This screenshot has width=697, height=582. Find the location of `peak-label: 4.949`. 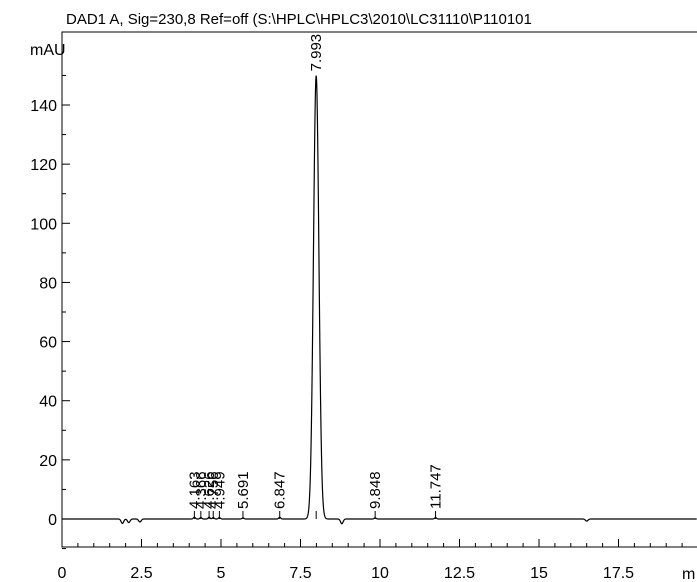

peak-label: 4.949 is located at coordinates (219, 490).